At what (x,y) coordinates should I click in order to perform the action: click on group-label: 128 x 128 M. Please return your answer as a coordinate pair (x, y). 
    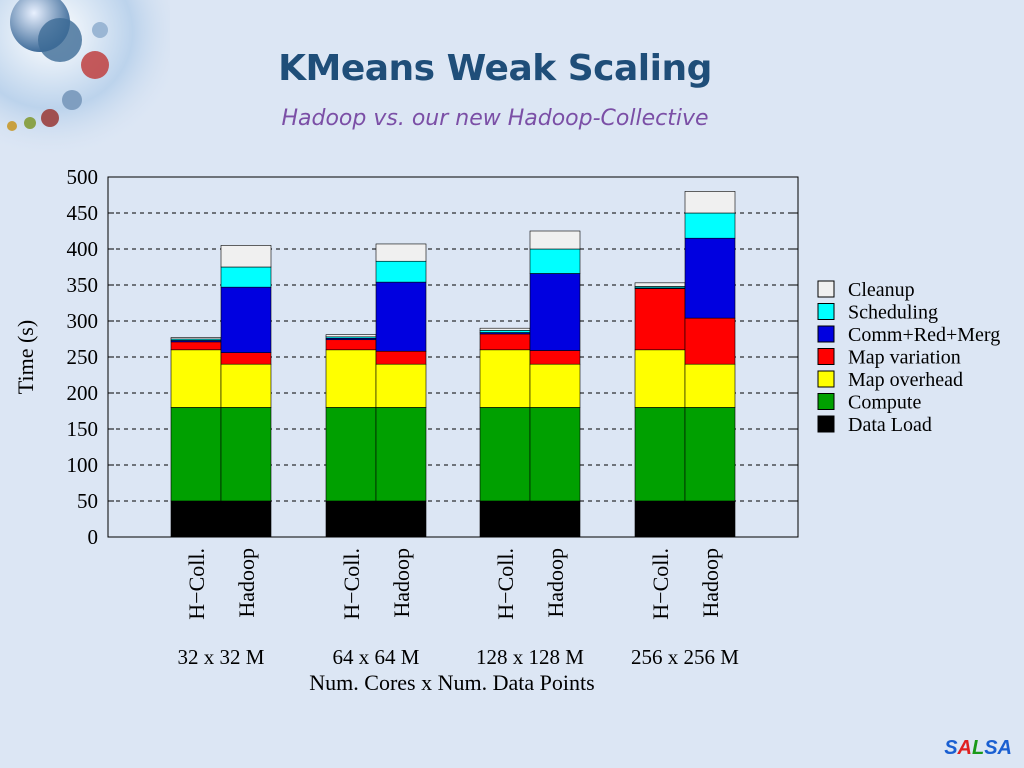
    Looking at the image, I should click on (530, 657).